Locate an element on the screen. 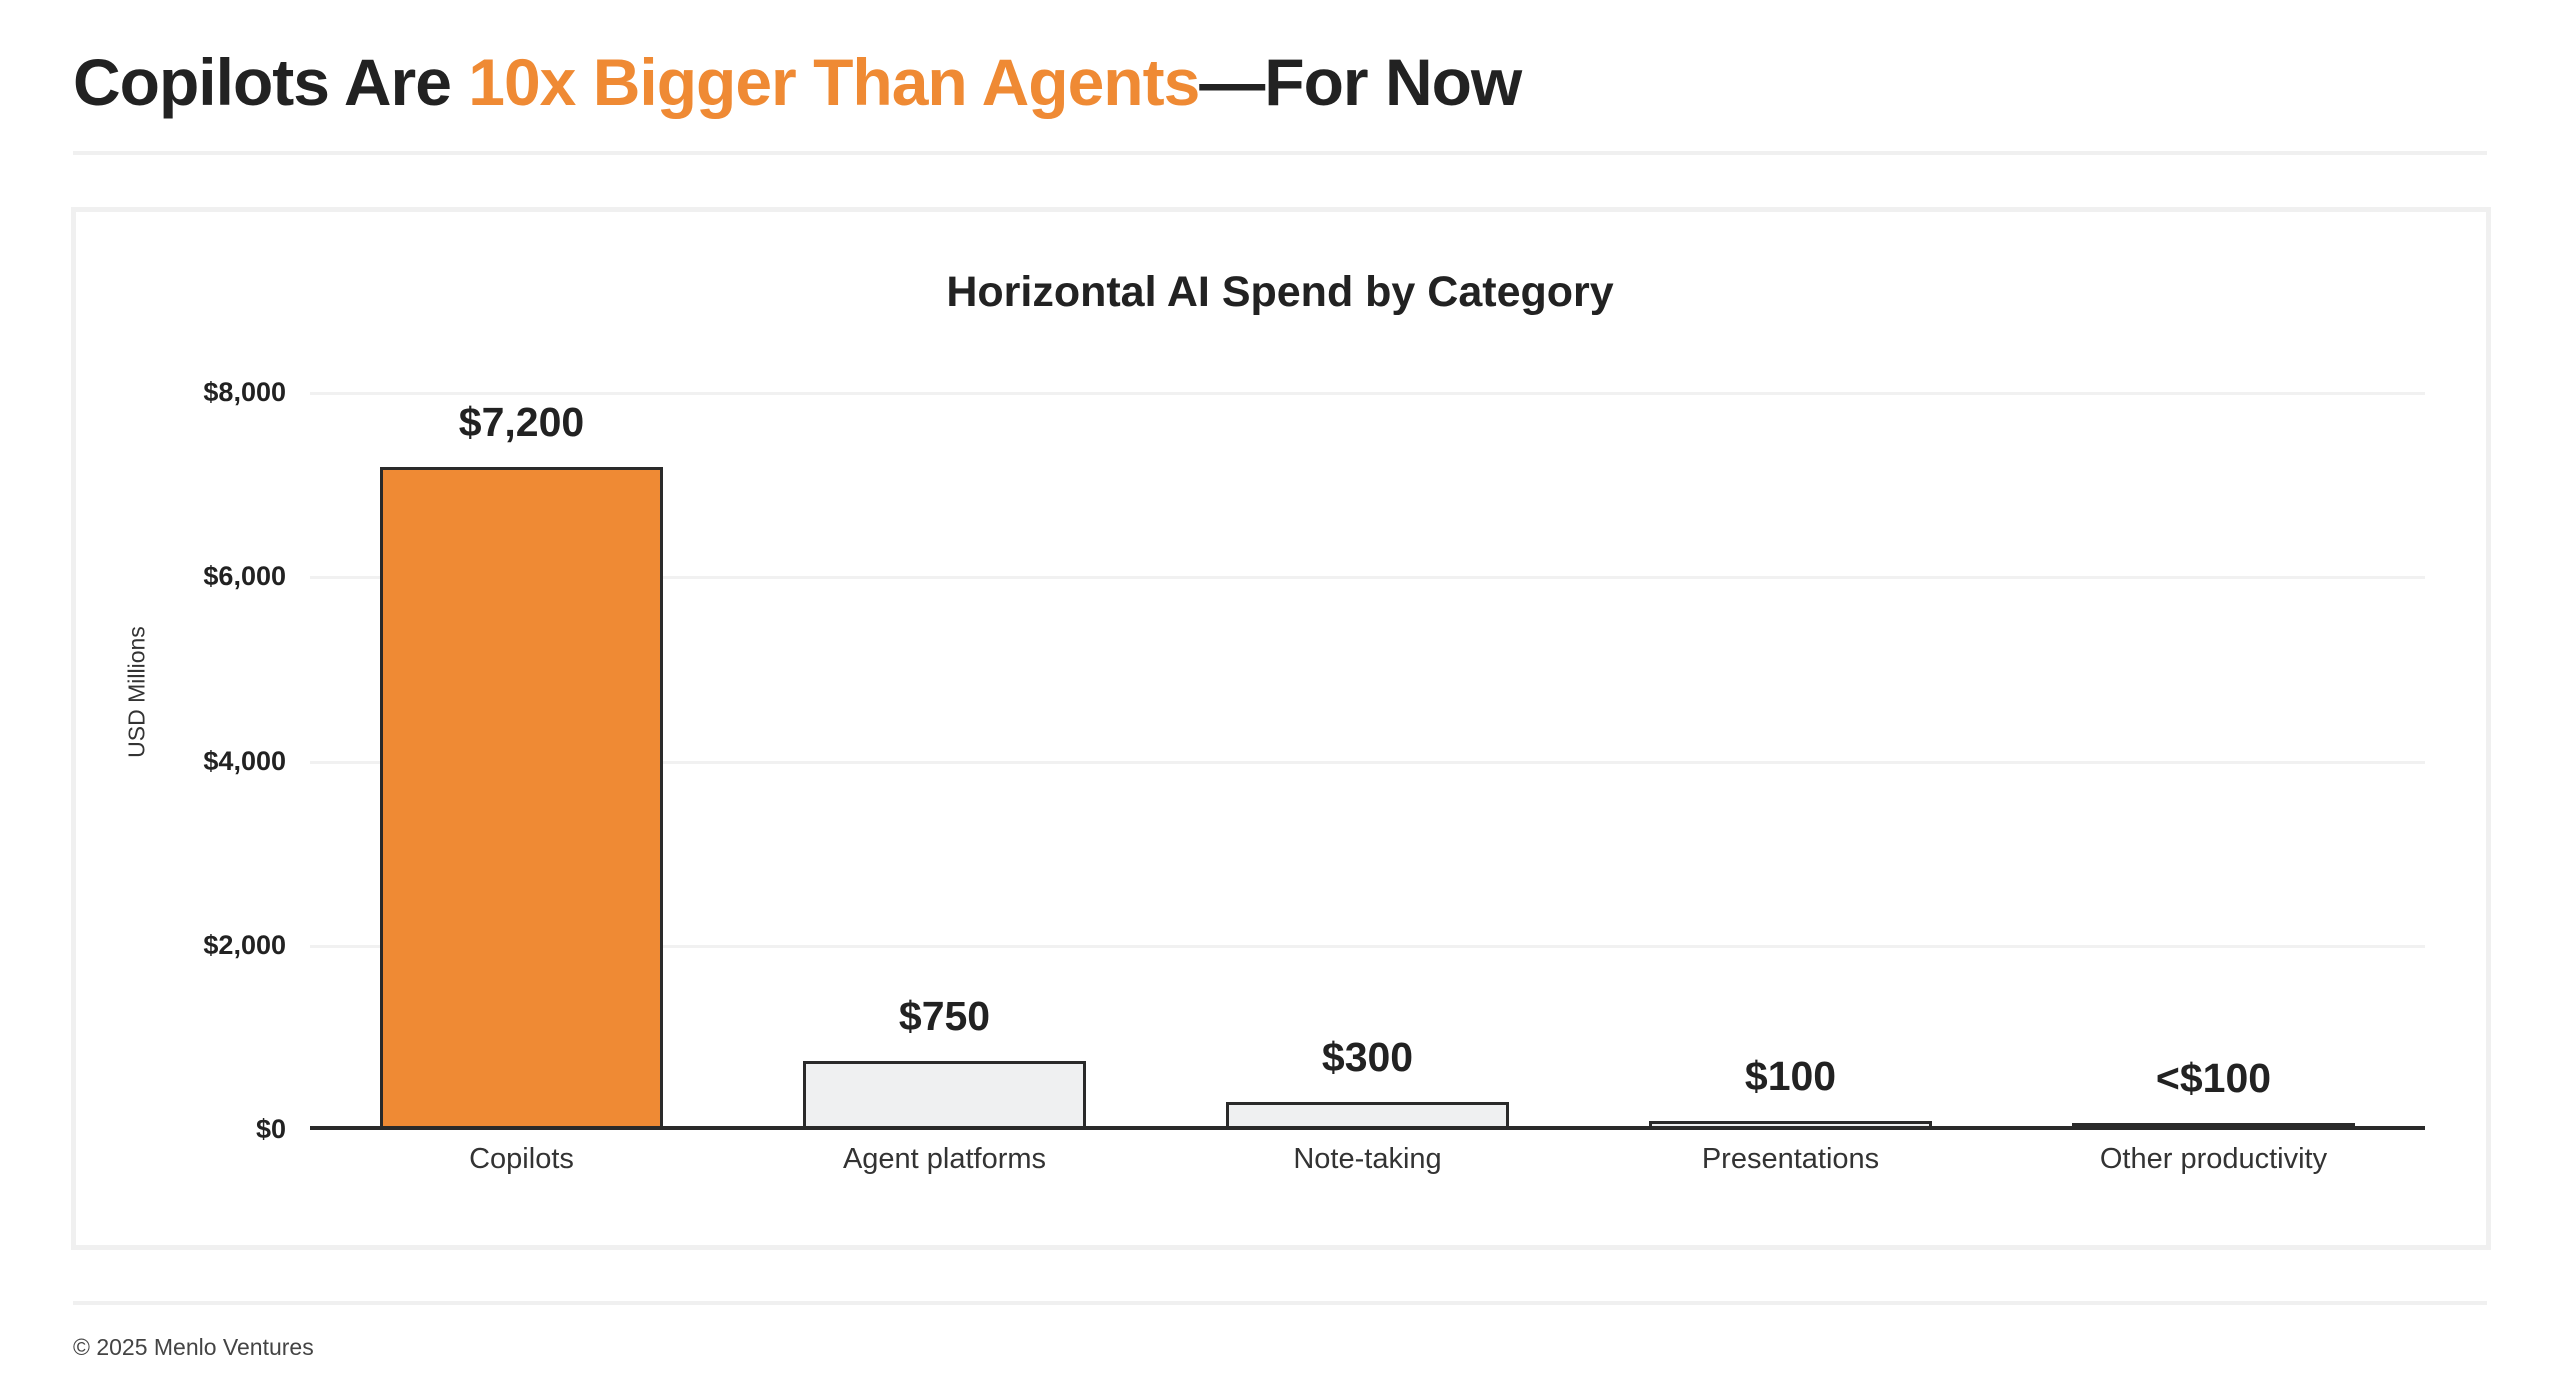 The height and width of the screenshot is (1394, 2560). footer-divider is located at coordinates (1280, 1303).